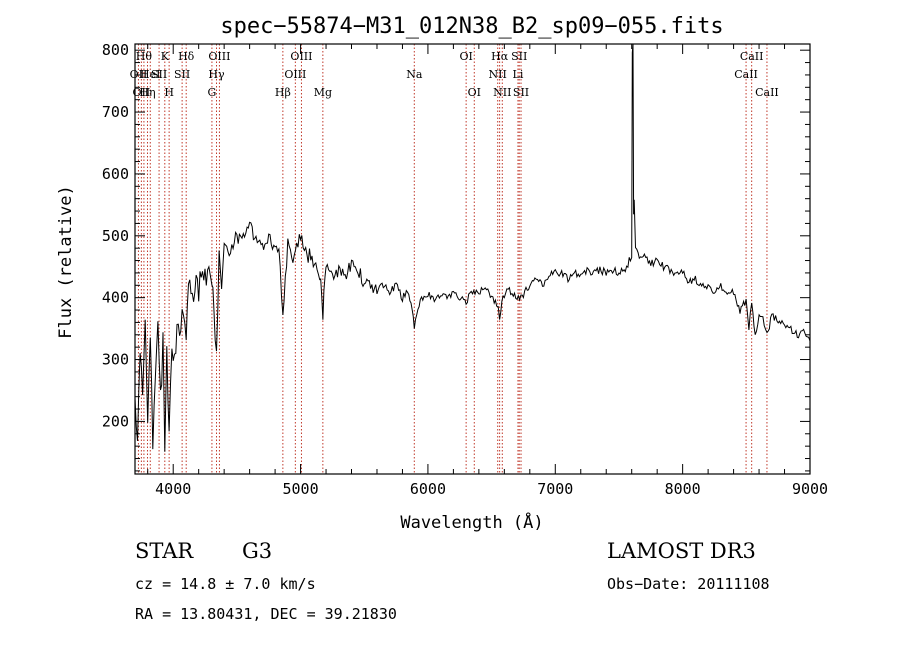 The width and height of the screenshot is (900, 649). I want to click on x-tick-label: 5000, so click(301, 489).